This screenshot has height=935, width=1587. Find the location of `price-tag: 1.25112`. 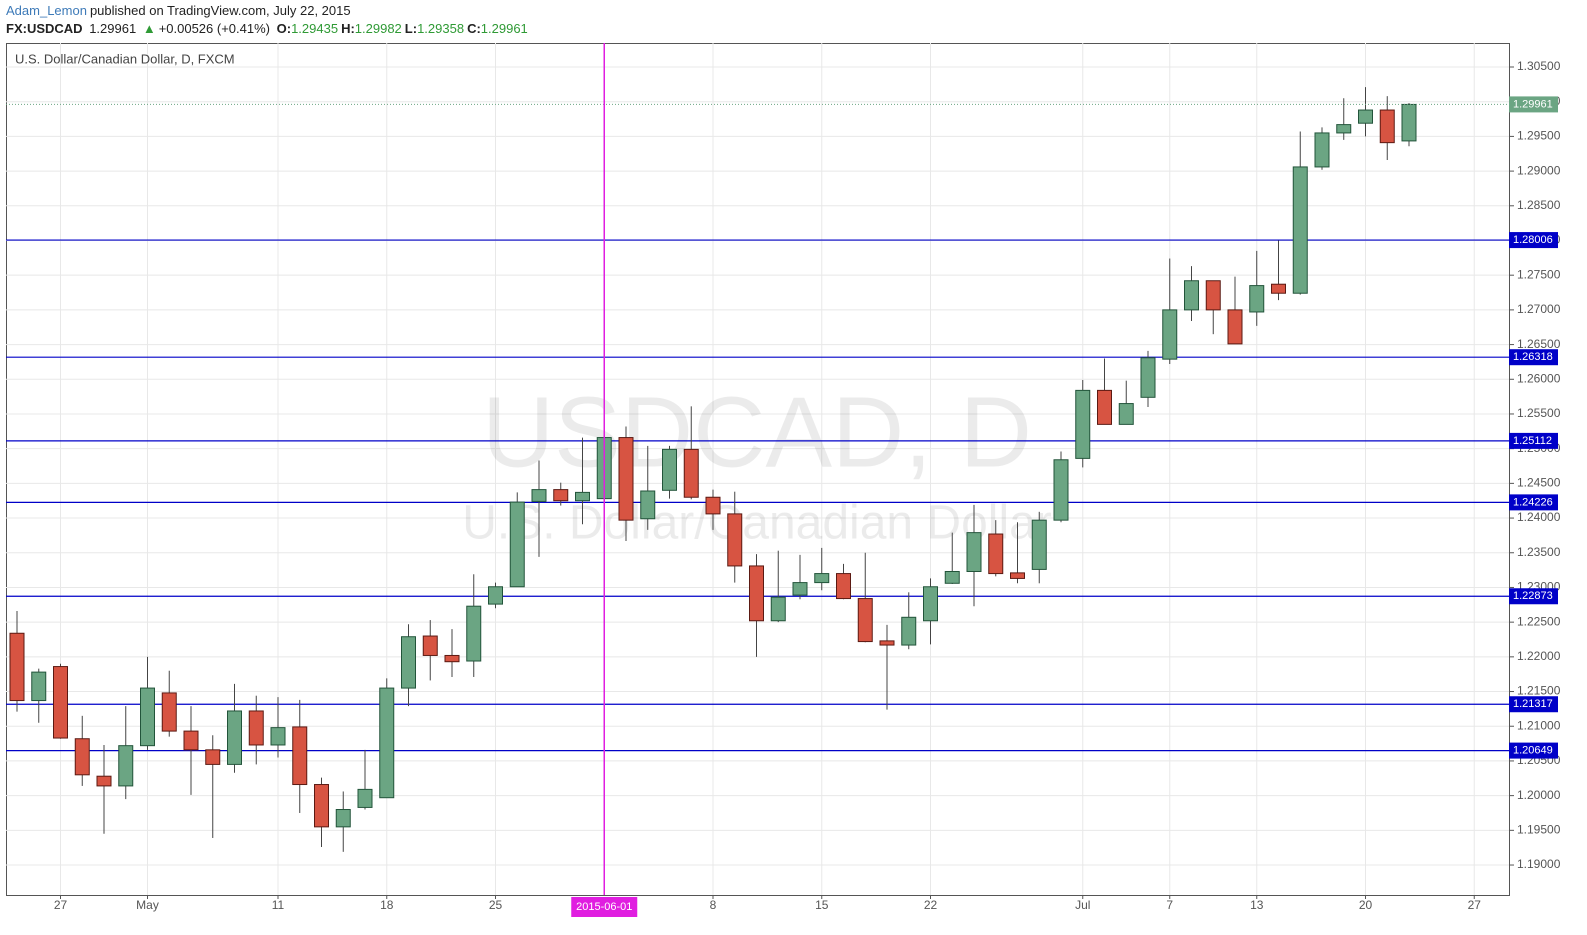

price-tag: 1.25112 is located at coordinates (1532, 441).